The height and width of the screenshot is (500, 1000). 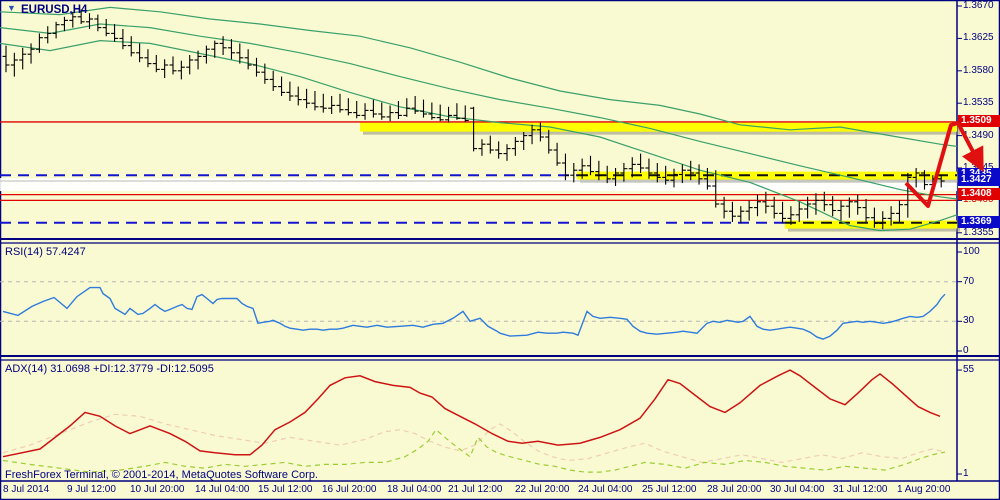 What do you see at coordinates (669, 489) in the screenshot?
I see `time-axis-label: 25 Jul 12:00` at bounding box center [669, 489].